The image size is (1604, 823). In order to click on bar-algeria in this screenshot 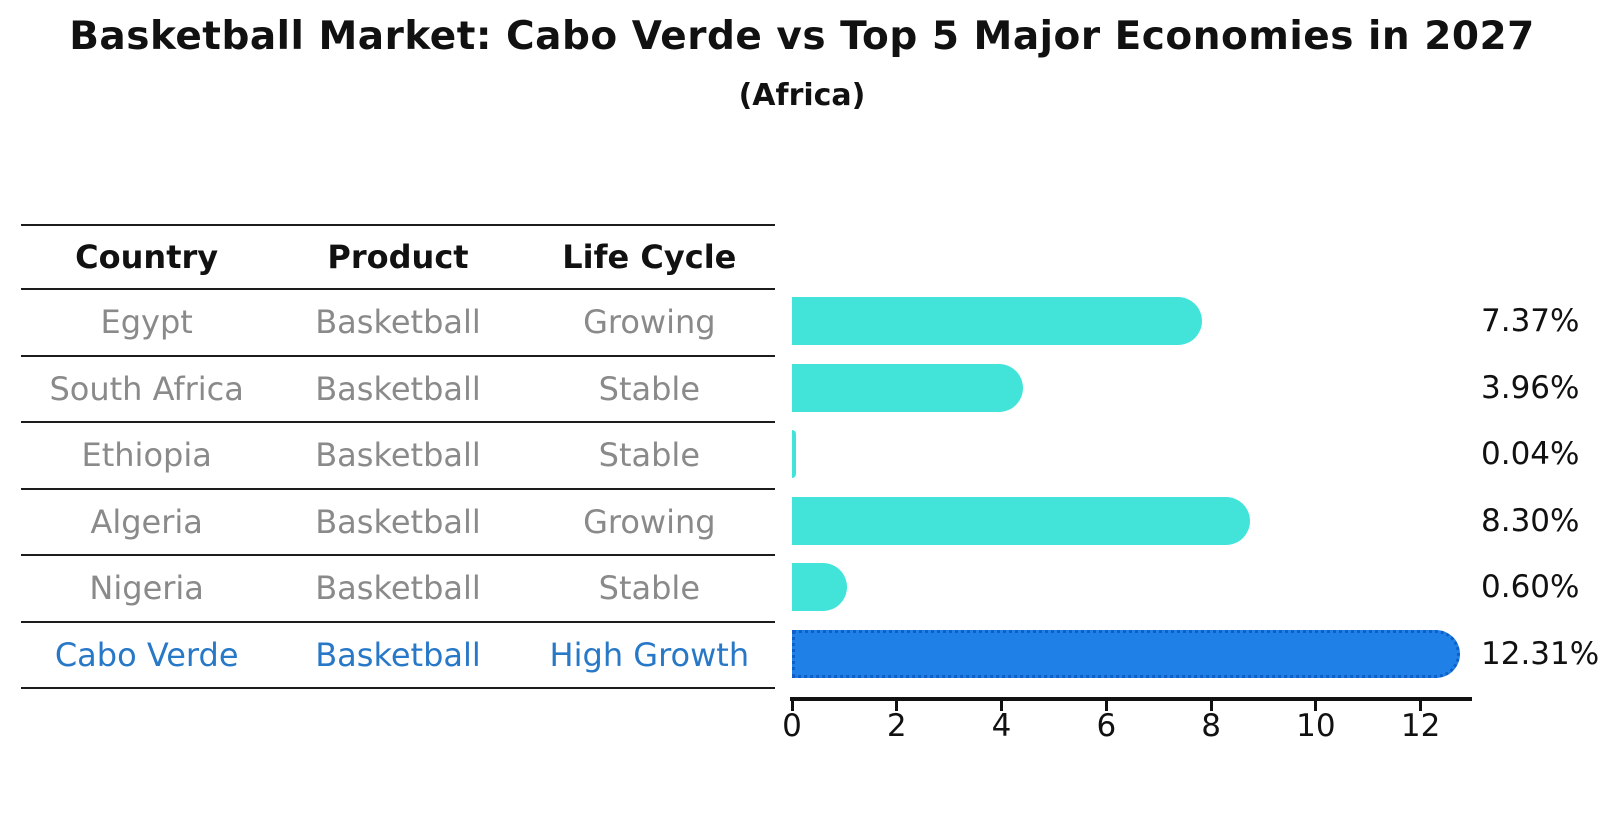, I will do `click(1021, 520)`.